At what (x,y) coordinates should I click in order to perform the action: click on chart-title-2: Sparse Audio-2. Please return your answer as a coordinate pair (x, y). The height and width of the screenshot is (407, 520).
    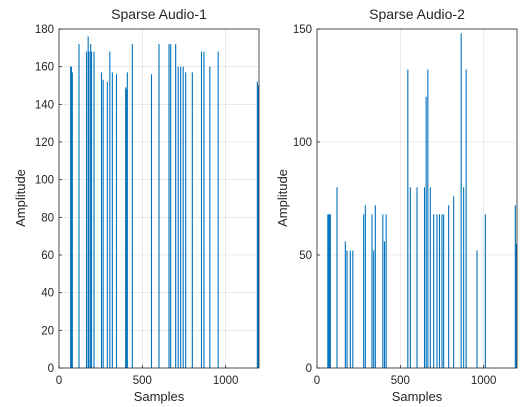
    Looking at the image, I should click on (417, 14).